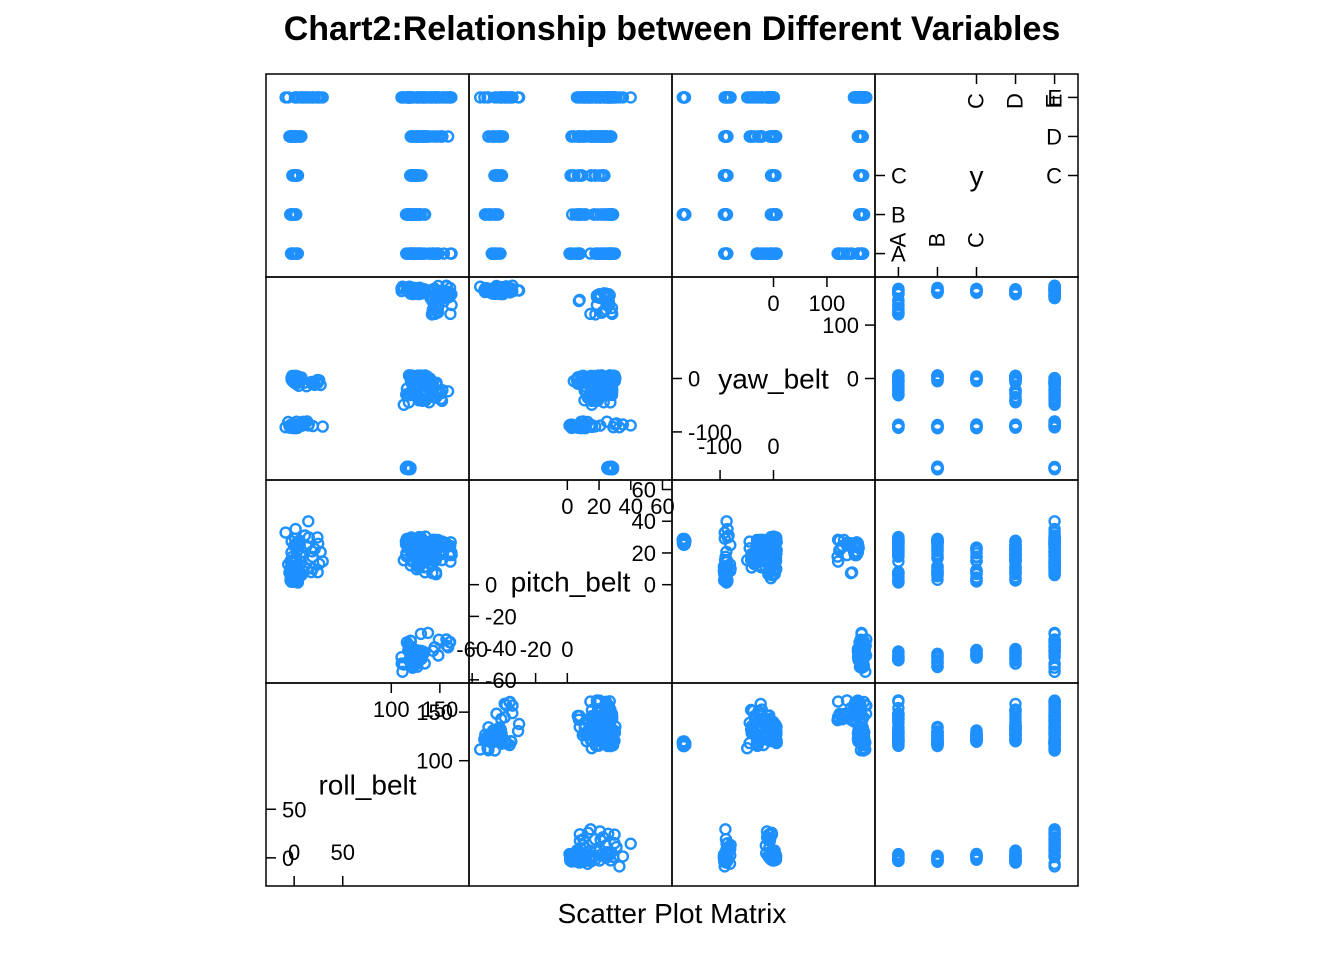  Describe the element at coordinates (367, 785) in the screenshot. I see `variable-label-roll_belt: roll_belt` at that location.